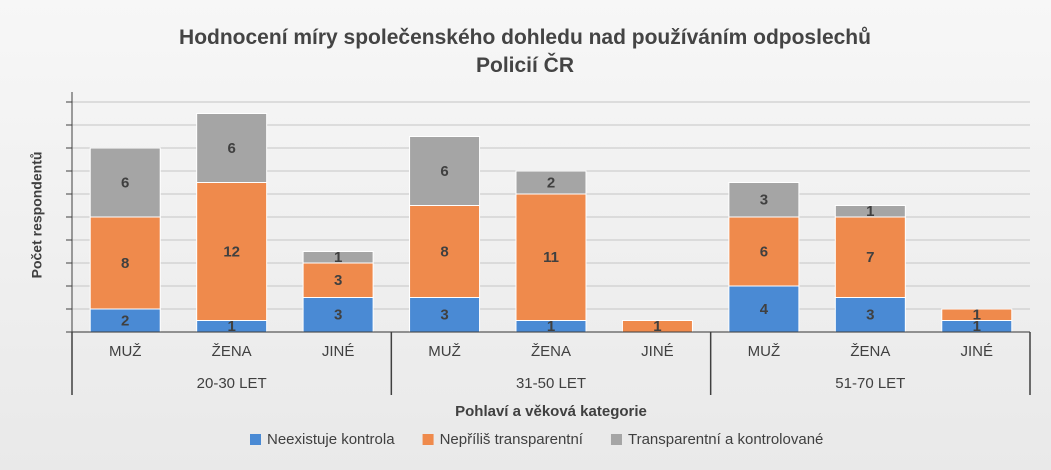 Image resolution: width=1051 pixels, height=470 pixels. What do you see at coordinates (232, 383) in the screenshot?
I see `group-label: 20-30 LET` at bounding box center [232, 383].